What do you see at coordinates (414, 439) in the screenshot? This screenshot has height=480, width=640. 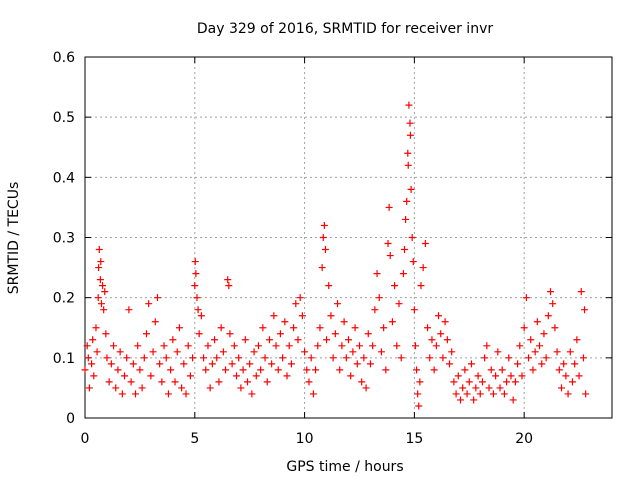 I see `x-tick-label: 15` at bounding box center [414, 439].